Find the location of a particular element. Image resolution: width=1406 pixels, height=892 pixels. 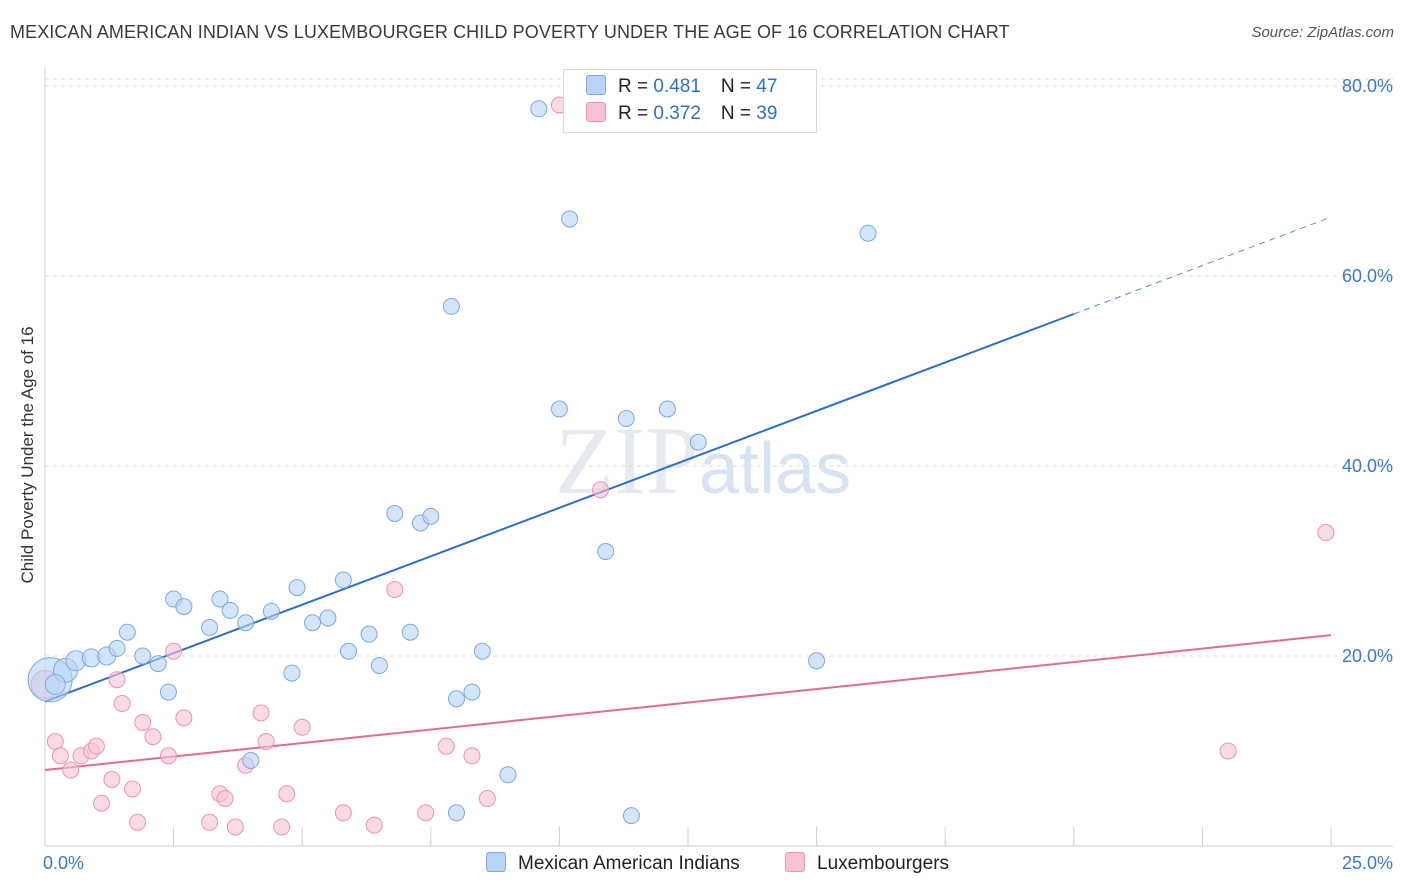

y-tick-label: 80.0% is located at coordinates (1367, 86).